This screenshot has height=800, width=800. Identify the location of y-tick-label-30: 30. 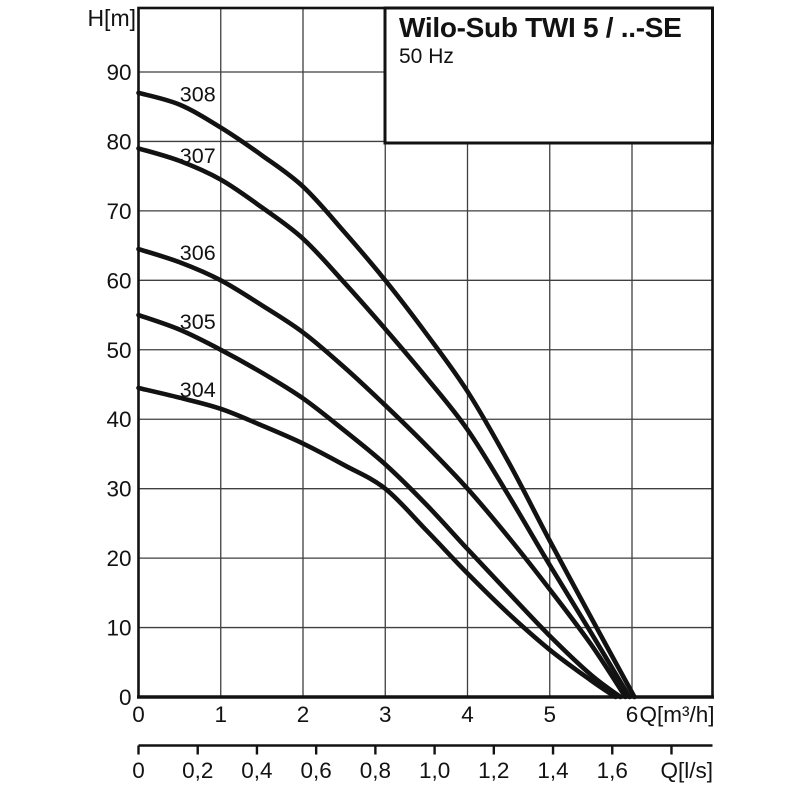
(118, 489).